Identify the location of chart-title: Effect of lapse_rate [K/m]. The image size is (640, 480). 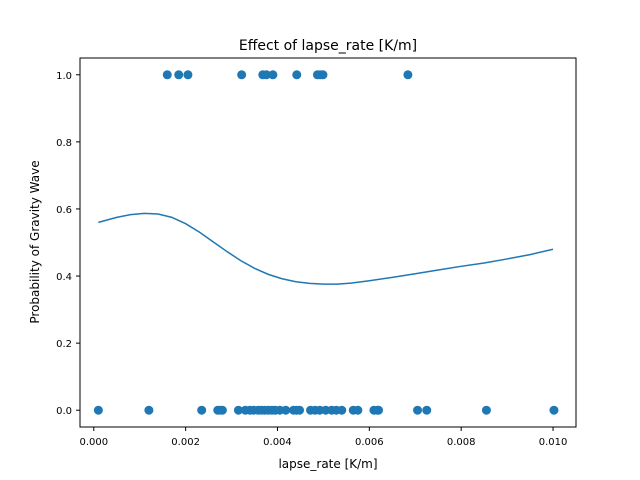
(328, 46).